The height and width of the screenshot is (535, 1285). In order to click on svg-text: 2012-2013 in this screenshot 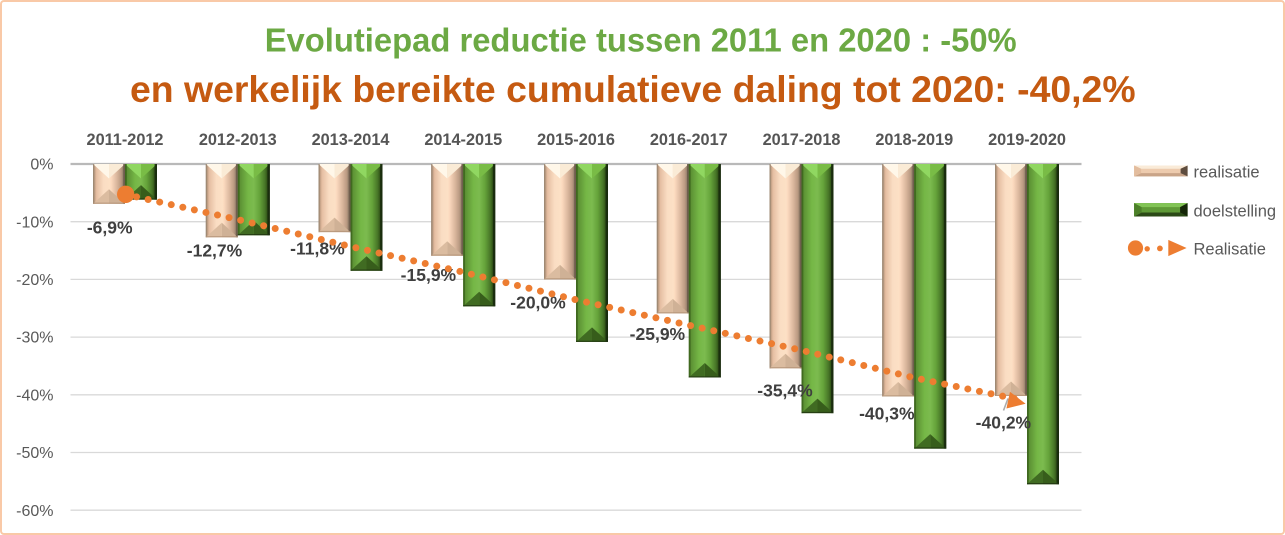, I will do `click(238, 140)`.